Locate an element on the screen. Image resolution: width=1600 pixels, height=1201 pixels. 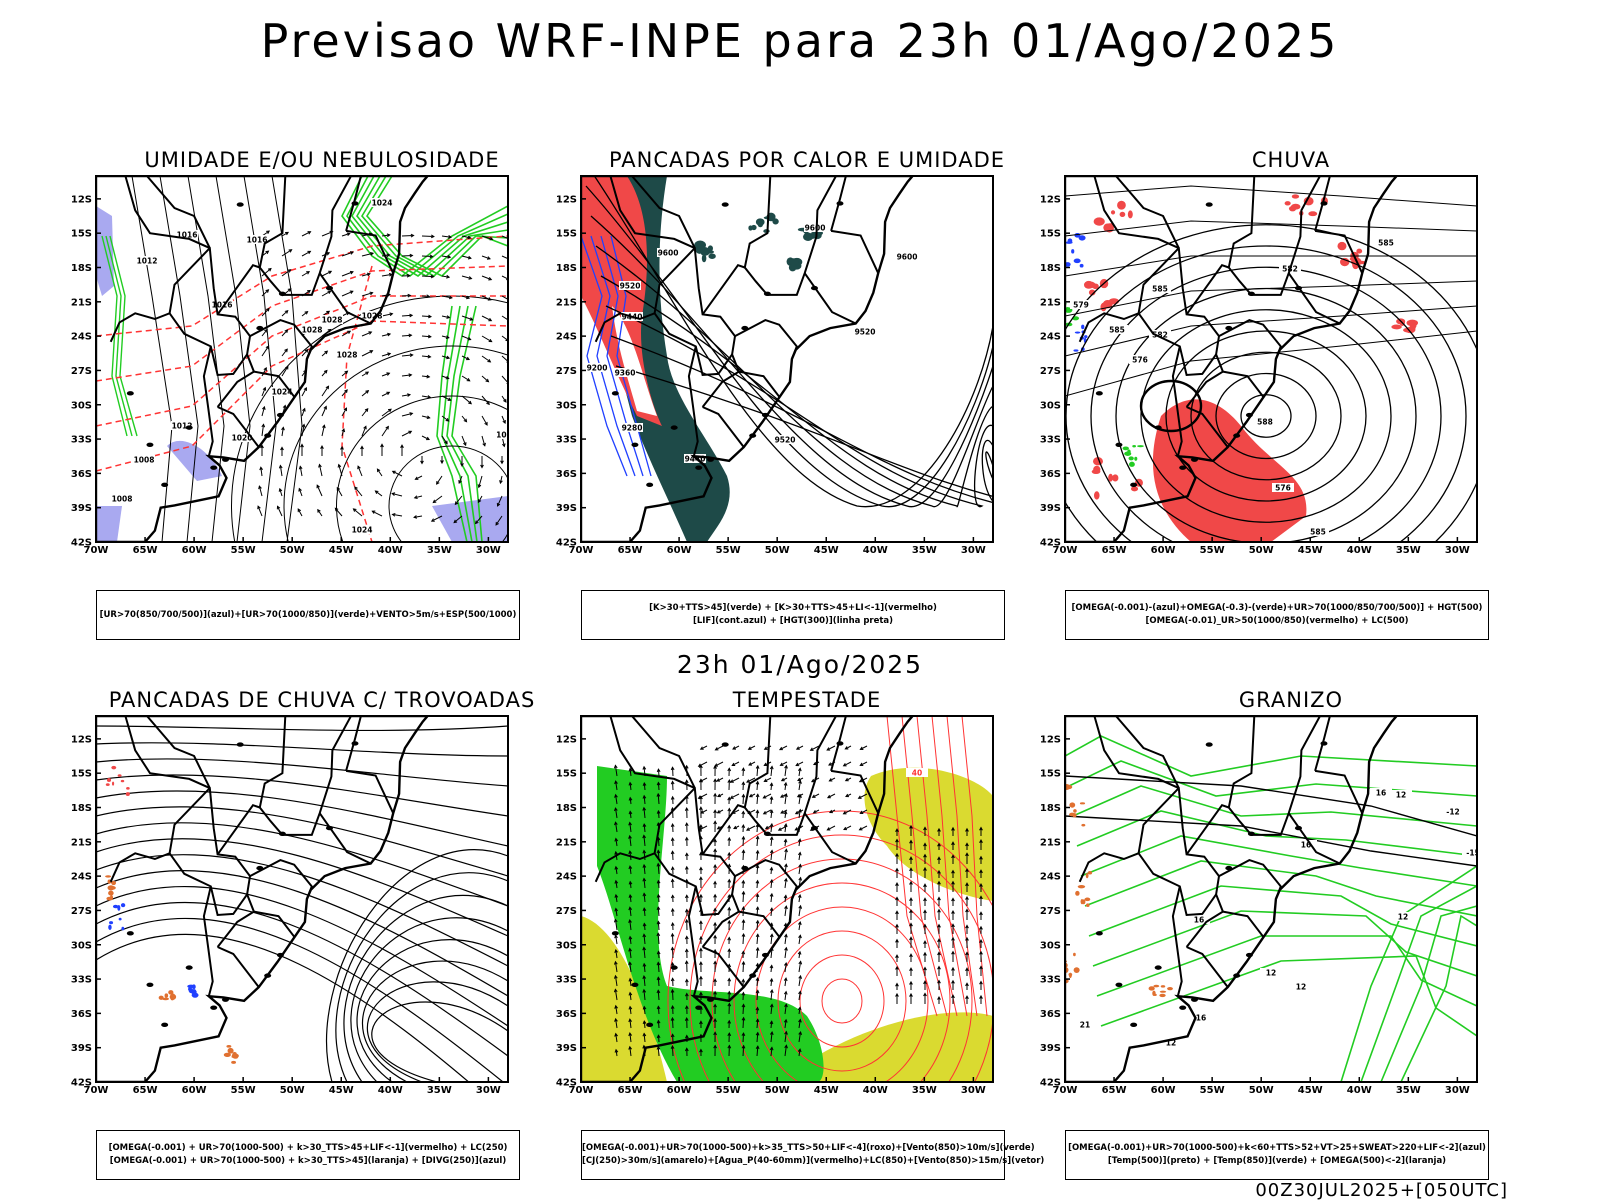
lat-label: 33S is located at coordinates (81, 980).